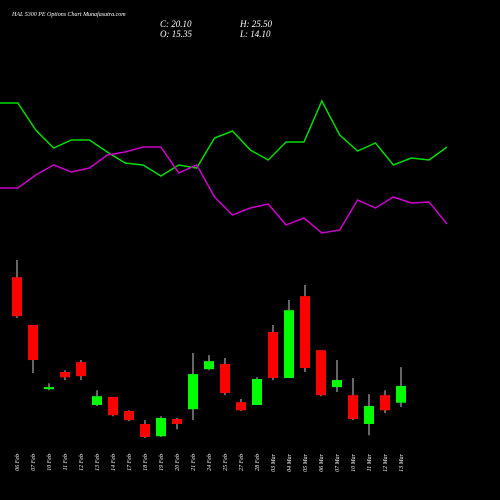 Image resolution: width=500 pixels, height=500 pixels. What do you see at coordinates (146, 462) in the screenshot?
I see `x-tick-label: 18 Feb` at bounding box center [146, 462].